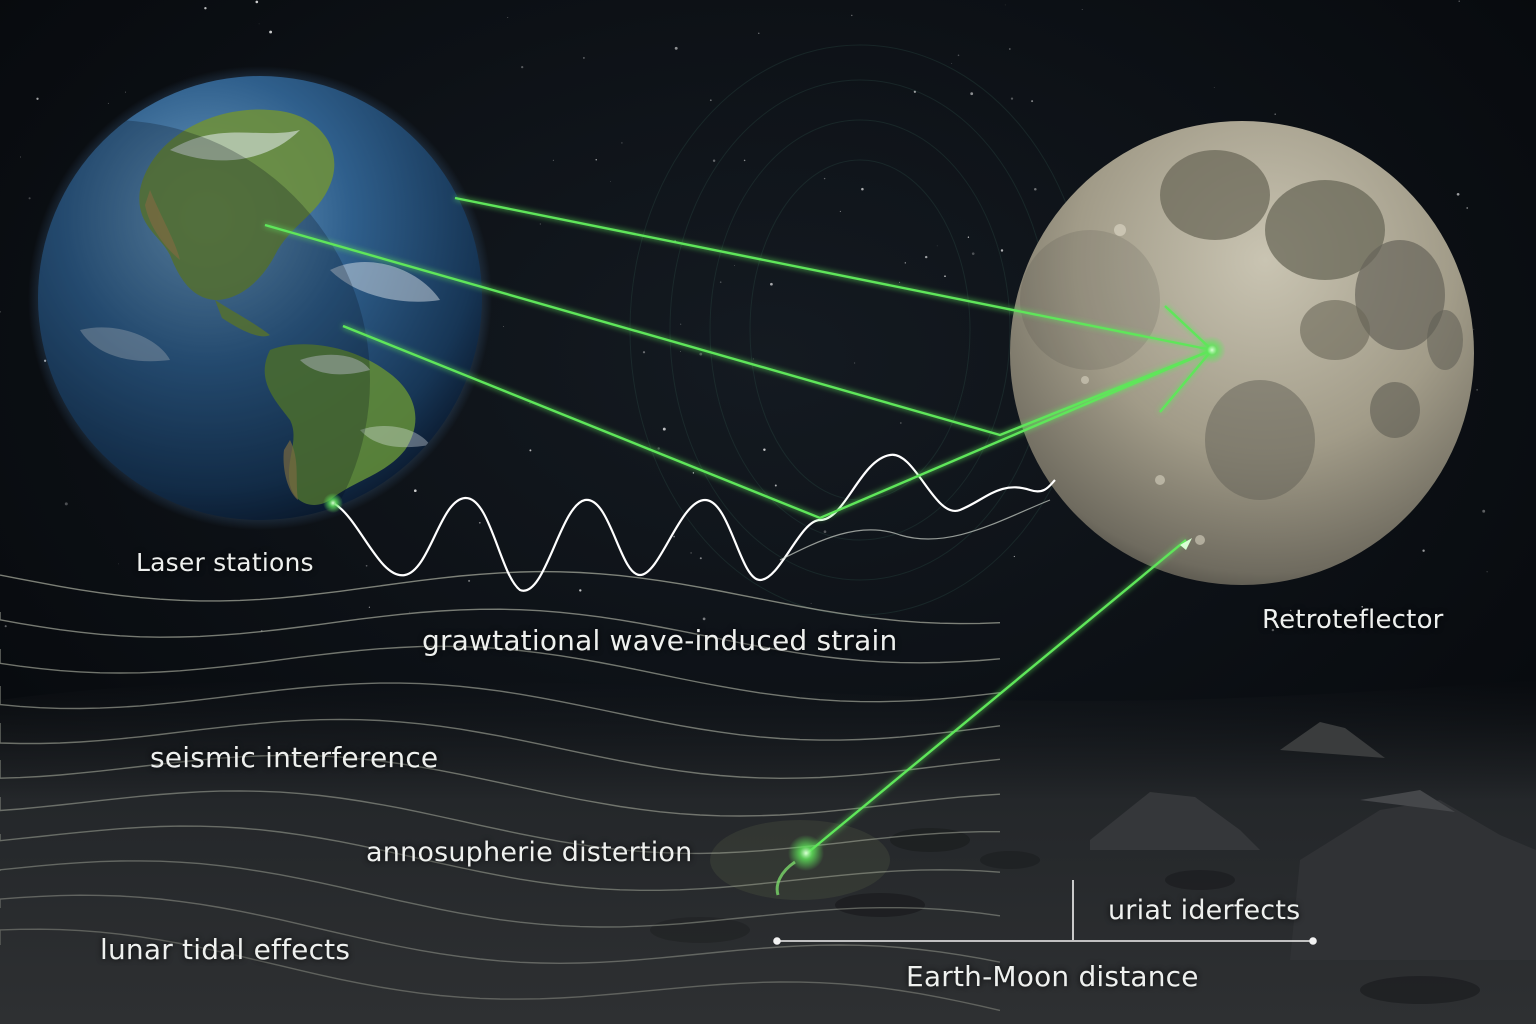  What do you see at coordinates (1242, 353) in the screenshot?
I see `moon-globe` at bounding box center [1242, 353].